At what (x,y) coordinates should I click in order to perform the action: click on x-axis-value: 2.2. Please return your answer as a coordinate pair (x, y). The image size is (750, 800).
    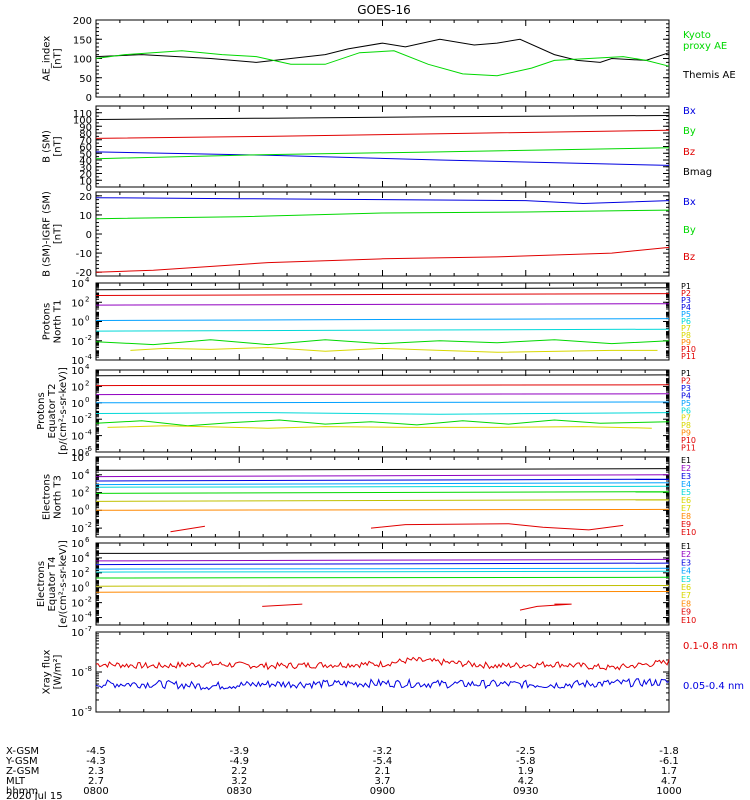
    Looking at the image, I should click on (239, 771).